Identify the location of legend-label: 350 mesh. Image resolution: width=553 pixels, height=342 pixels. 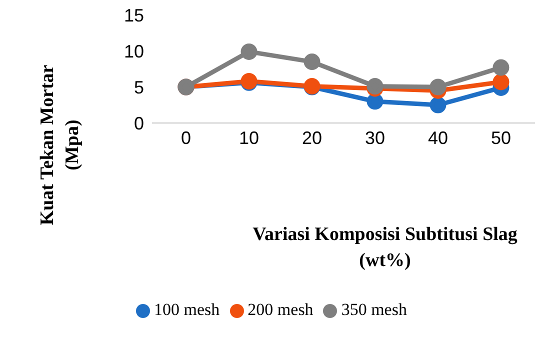
(374, 309).